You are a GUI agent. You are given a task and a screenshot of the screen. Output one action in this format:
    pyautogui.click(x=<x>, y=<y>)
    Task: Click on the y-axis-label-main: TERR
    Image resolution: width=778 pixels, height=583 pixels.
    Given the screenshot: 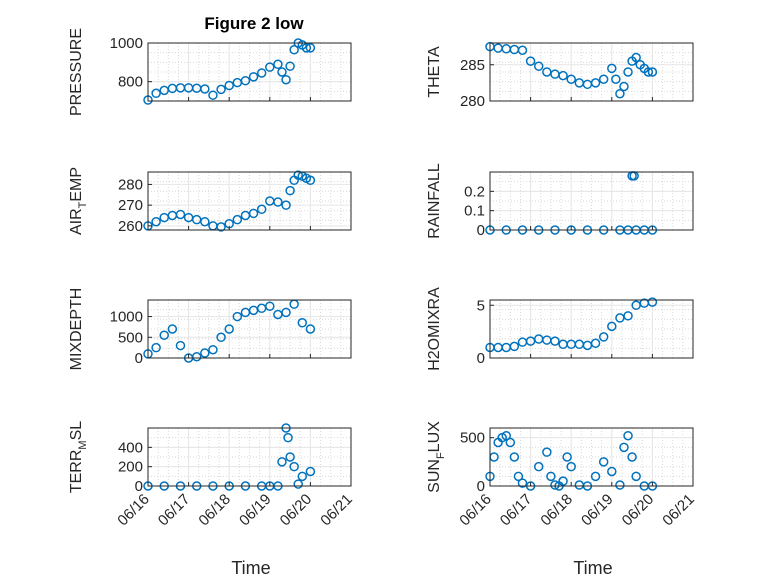 What is the action you would take?
    pyautogui.click(x=76, y=472)
    